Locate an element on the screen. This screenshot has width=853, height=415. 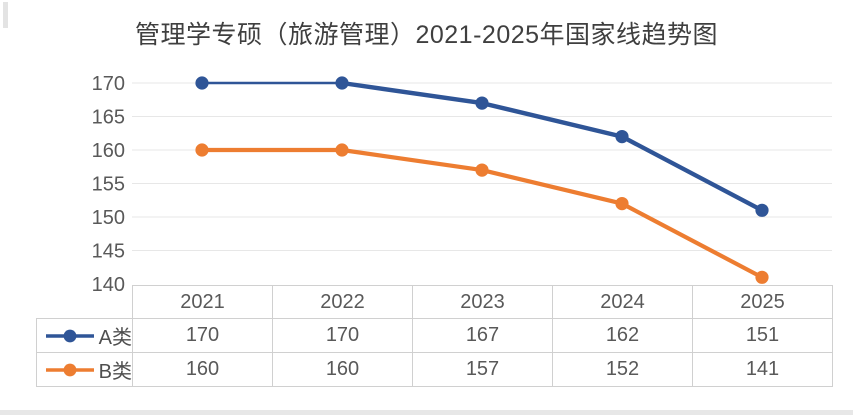
series-a-label: A类 is located at coordinates (115, 338).